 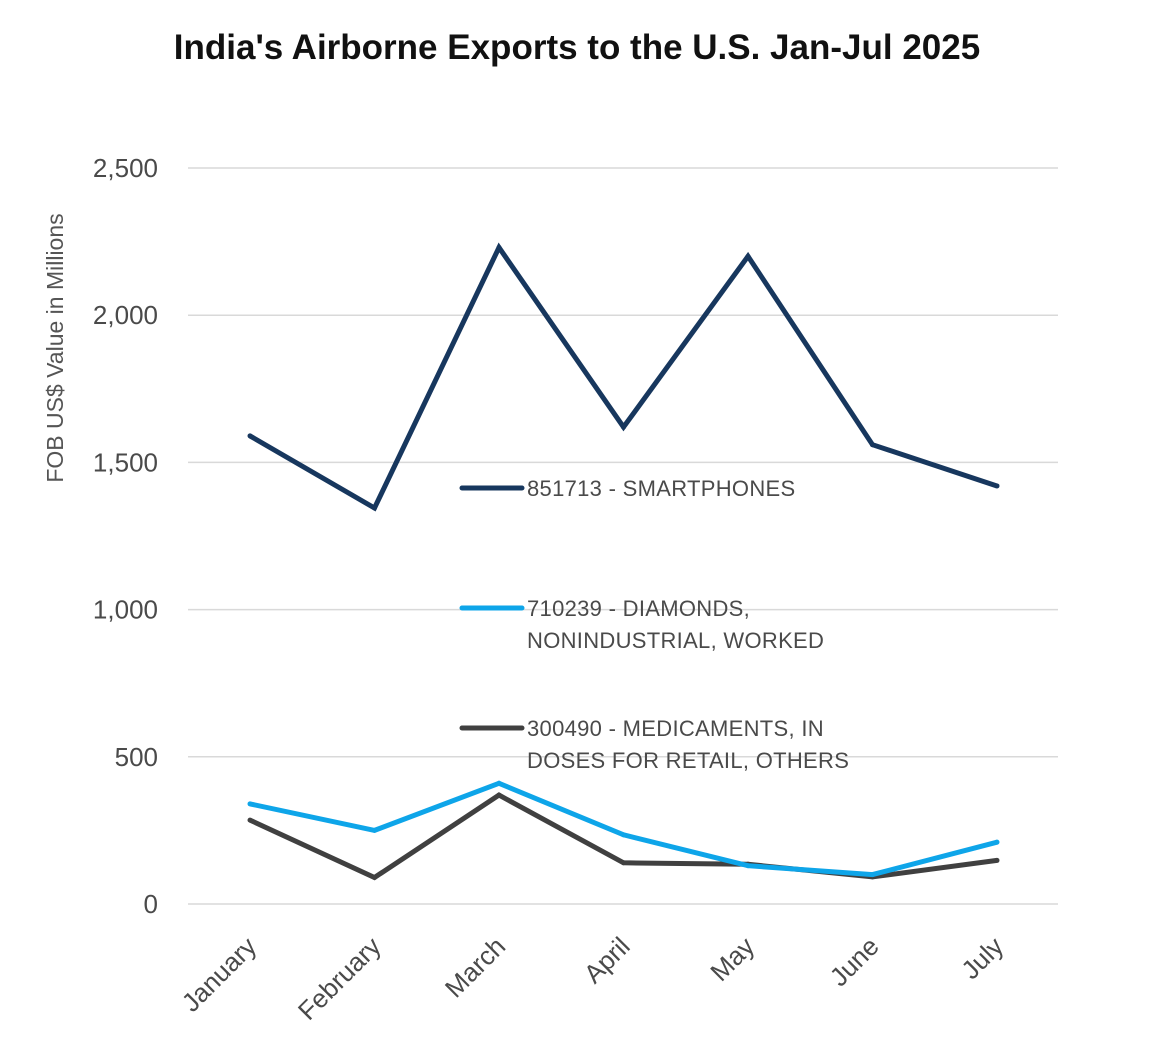 What do you see at coordinates (675, 640) in the screenshot?
I see `legend-label: NONINDUSTRIAL, WORKED` at bounding box center [675, 640].